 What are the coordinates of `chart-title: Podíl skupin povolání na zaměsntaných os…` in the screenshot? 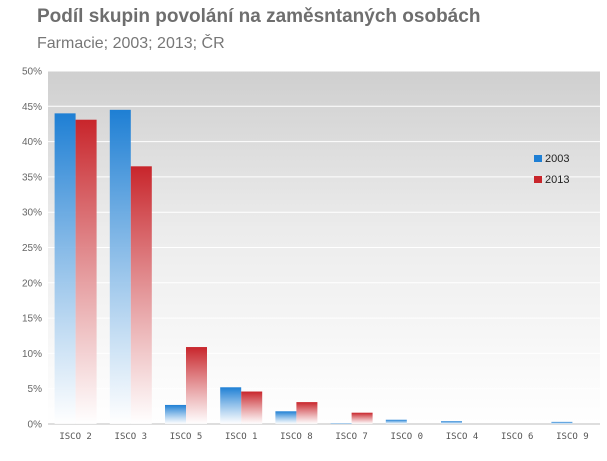 It's located at (259, 16).